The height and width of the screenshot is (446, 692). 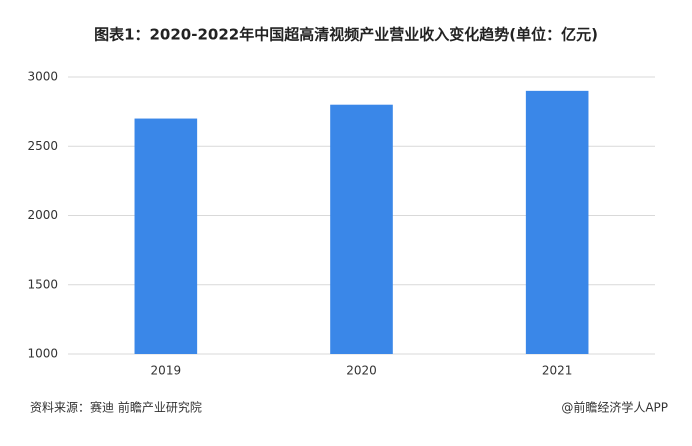 What do you see at coordinates (42, 284) in the screenshot?
I see `y-tick-label: 1500` at bounding box center [42, 284].